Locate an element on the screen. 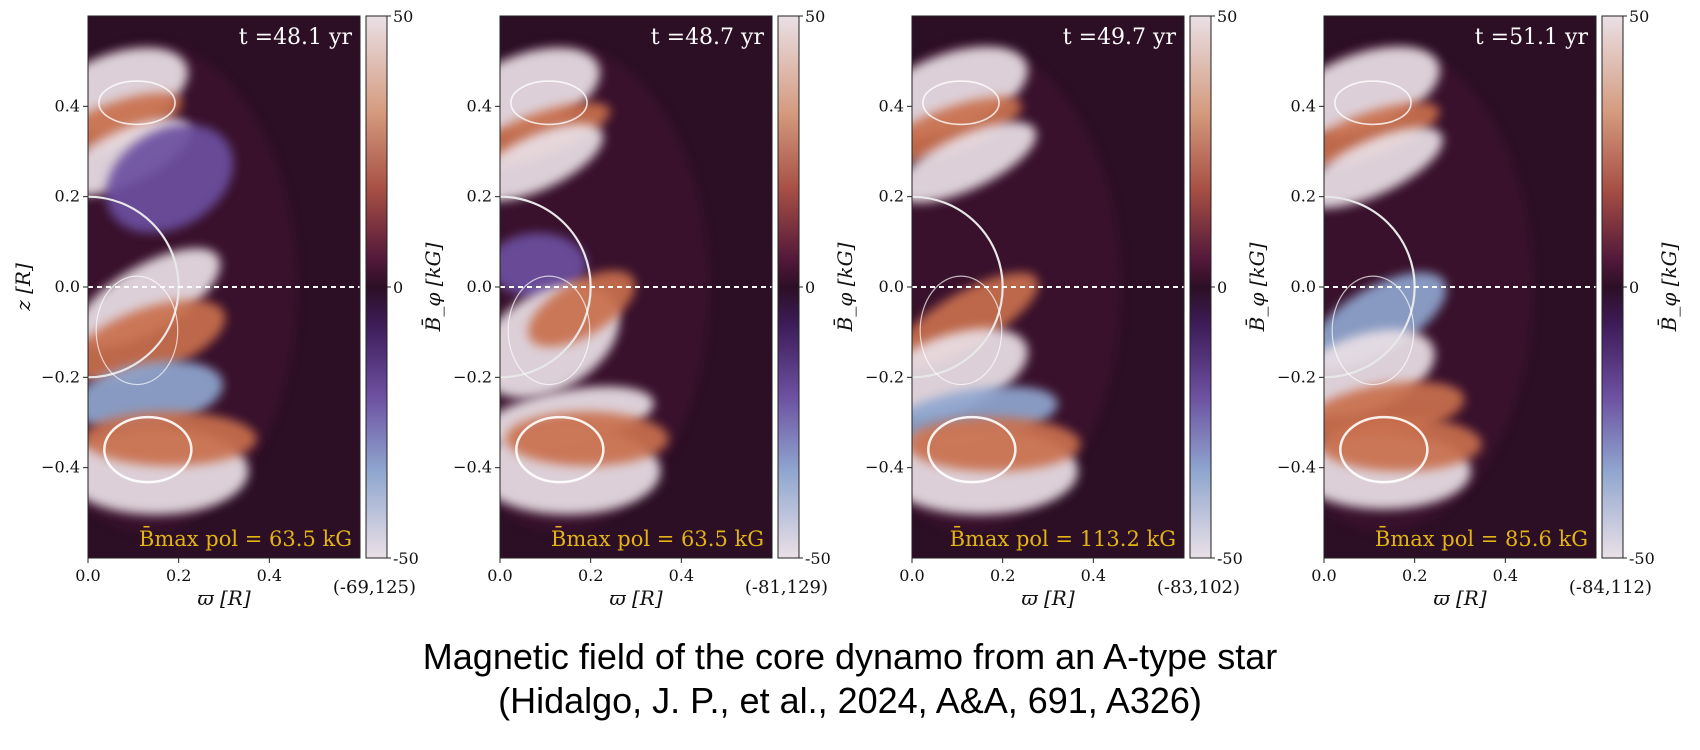 The width and height of the screenshot is (1700, 750). panel-3-bpol-label: B̄max pol = 113.2 kG is located at coordinates (1063, 538).